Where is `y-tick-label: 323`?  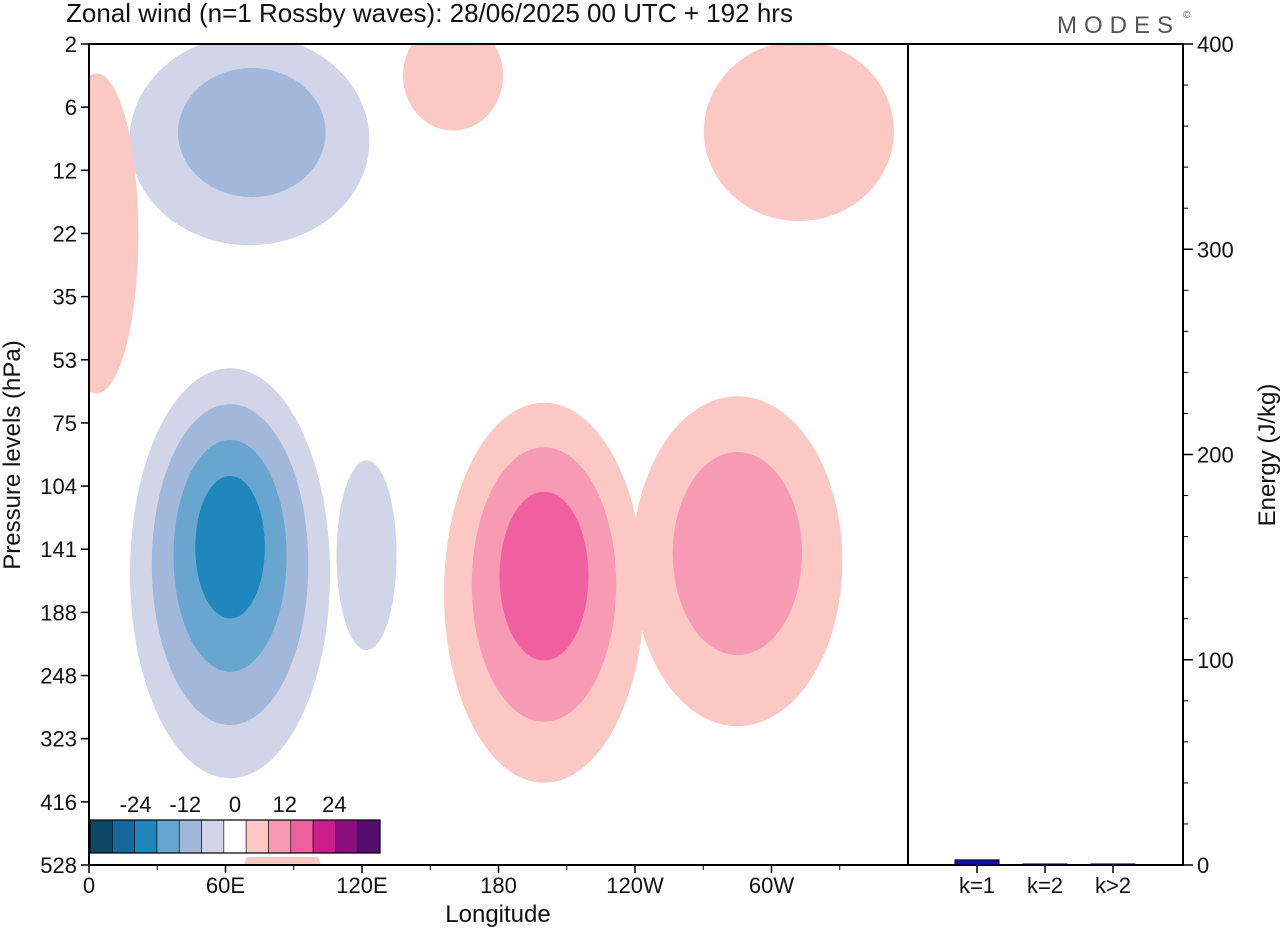
y-tick-label: 323 is located at coordinates (58, 739).